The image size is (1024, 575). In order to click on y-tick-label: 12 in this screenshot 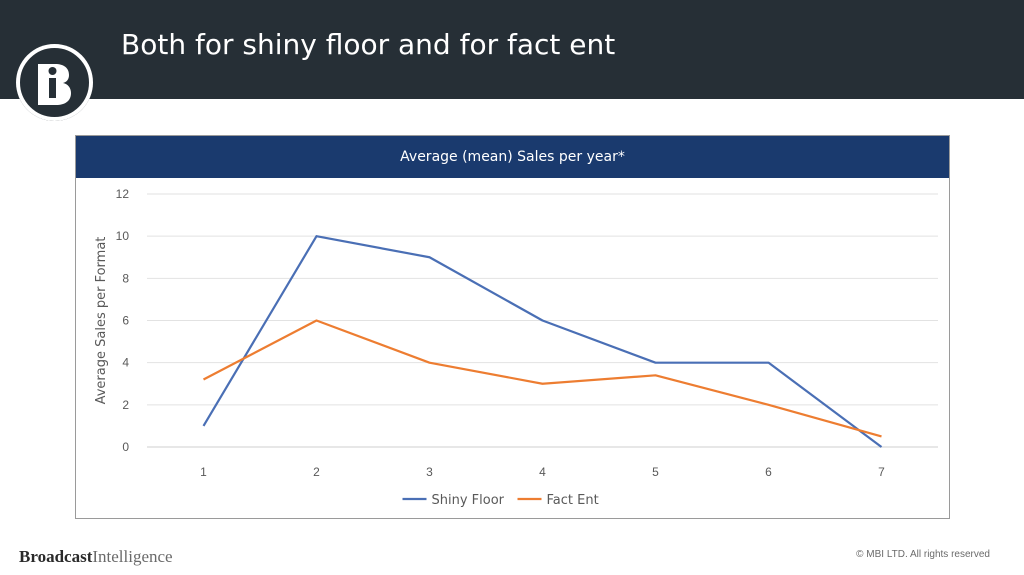, I will do `click(123, 194)`.